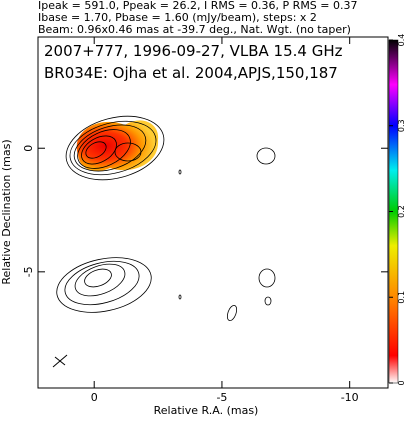 The height and width of the screenshot is (424, 409). I want to click on colorbar-tick-label: 0.3, so click(401, 125).